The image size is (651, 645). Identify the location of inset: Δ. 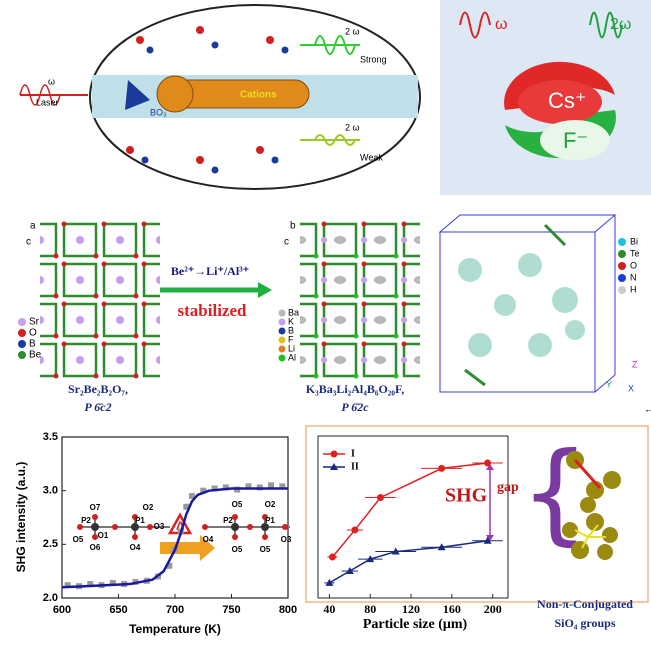
(183, 536).